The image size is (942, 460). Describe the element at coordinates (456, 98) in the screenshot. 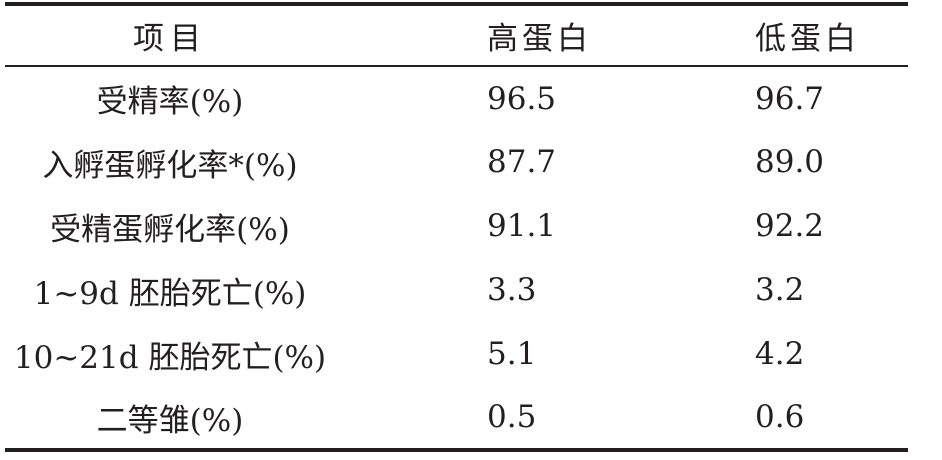

I see `table-row: 受精率(%) 96.5 96.7` at that location.